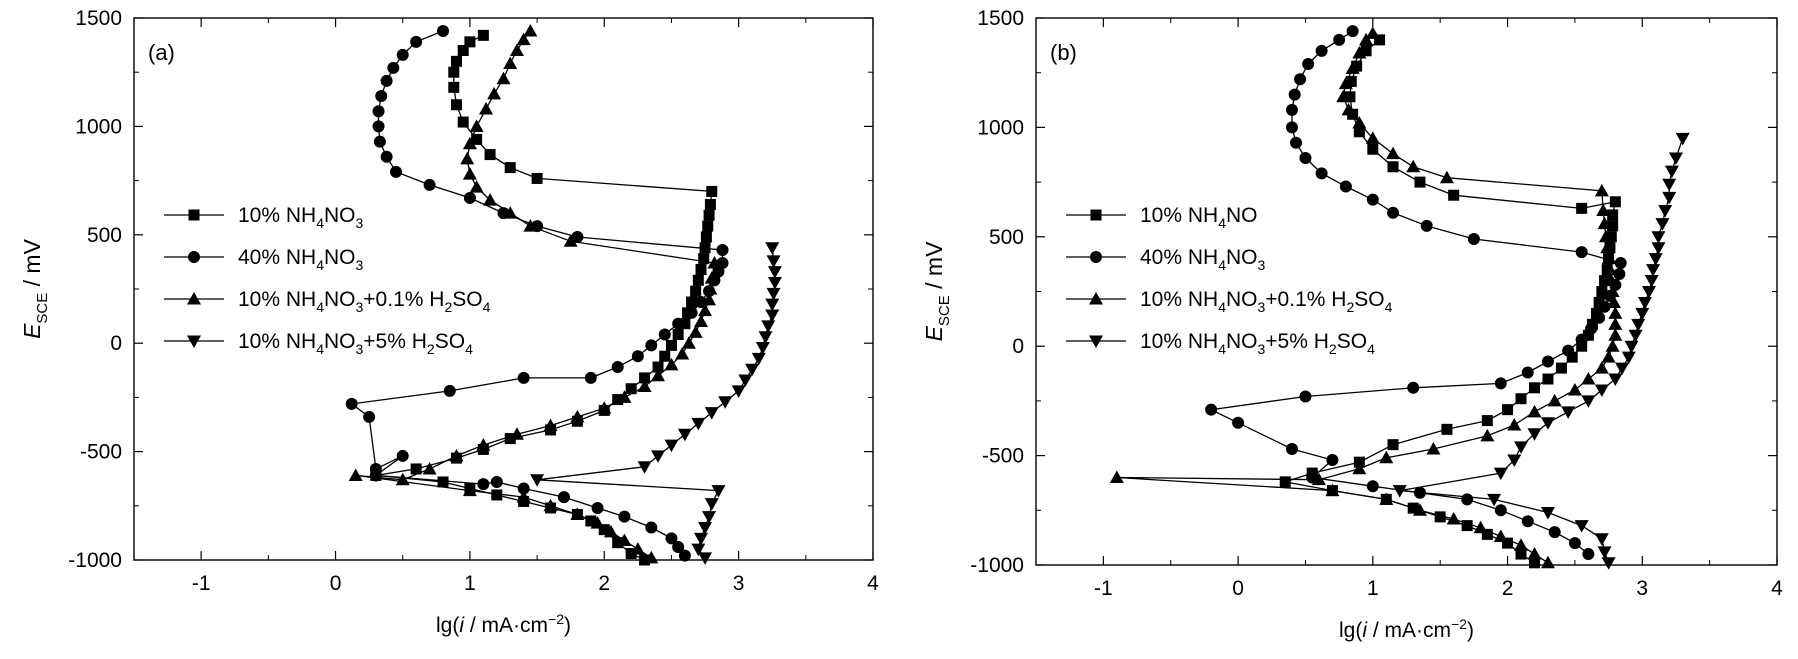 This screenshot has width=1798, height=659. I want to click on y-axis-label-subscript: SCE, so click(42, 308).